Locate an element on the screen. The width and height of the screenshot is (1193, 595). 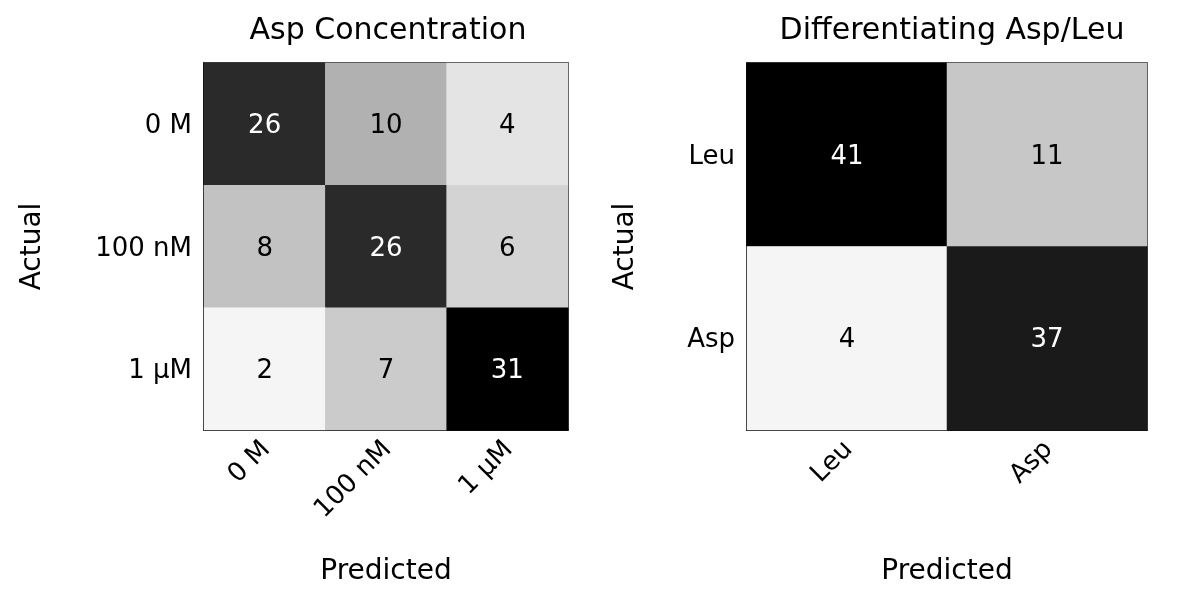
chart-title: Differentiating Asp/Leu is located at coordinates (952, 28).